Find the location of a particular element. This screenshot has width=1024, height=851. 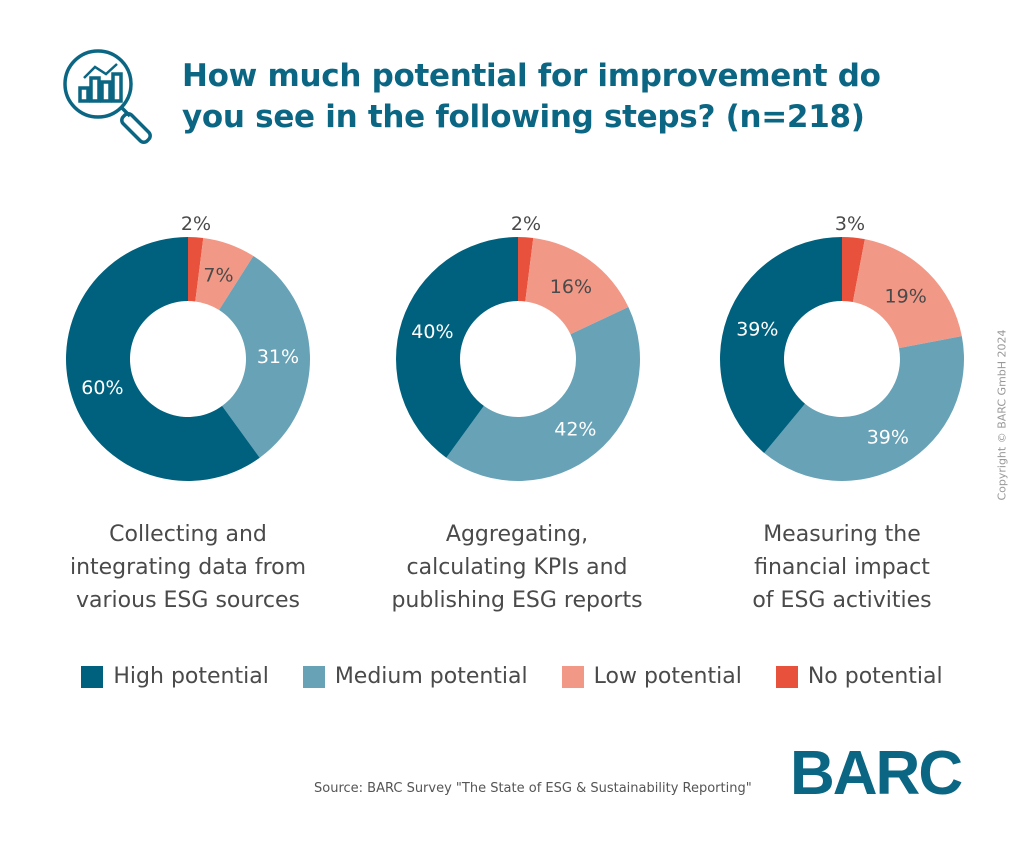

legend-label: No potential is located at coordinates (875, 676).